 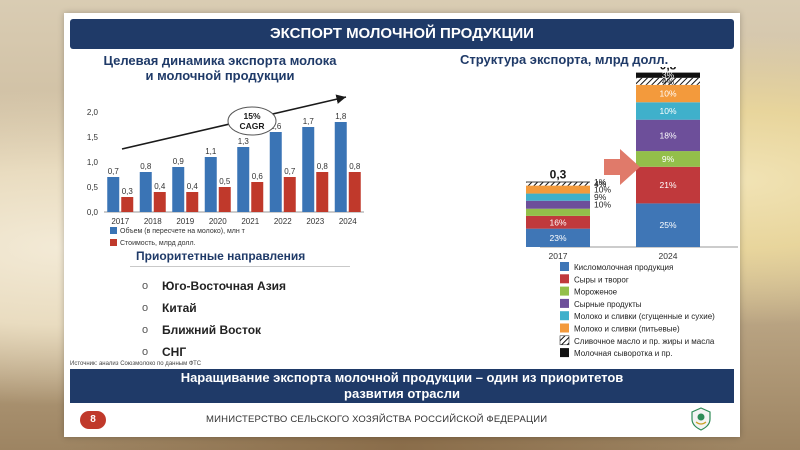 I want to click on data-label-volume: 1,3, so click(x=244, y=141).